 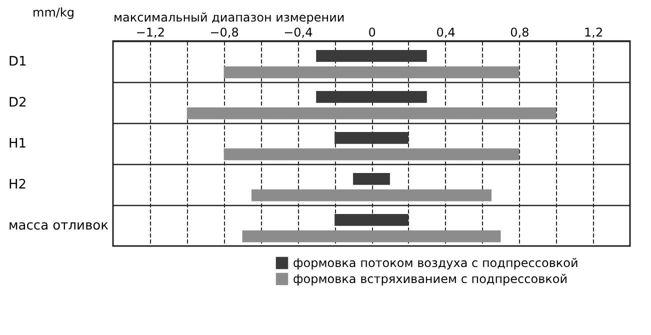 I want to click on legend-label: формовка встряхиванием с подпрессовкой, so click(x=430, y=279).